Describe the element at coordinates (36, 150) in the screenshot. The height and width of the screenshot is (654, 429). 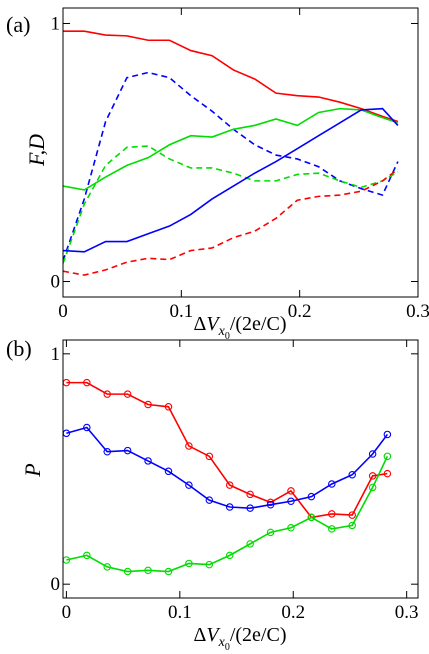
I see `y-axis-label: F,D` at that location.